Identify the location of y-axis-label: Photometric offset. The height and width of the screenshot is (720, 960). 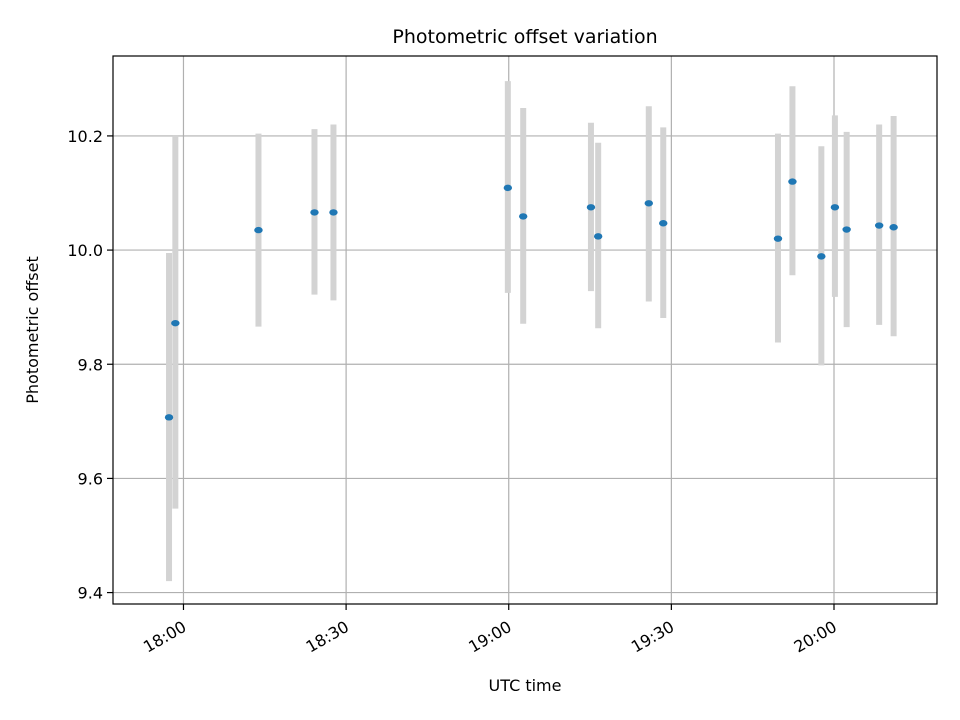
(32, 330).